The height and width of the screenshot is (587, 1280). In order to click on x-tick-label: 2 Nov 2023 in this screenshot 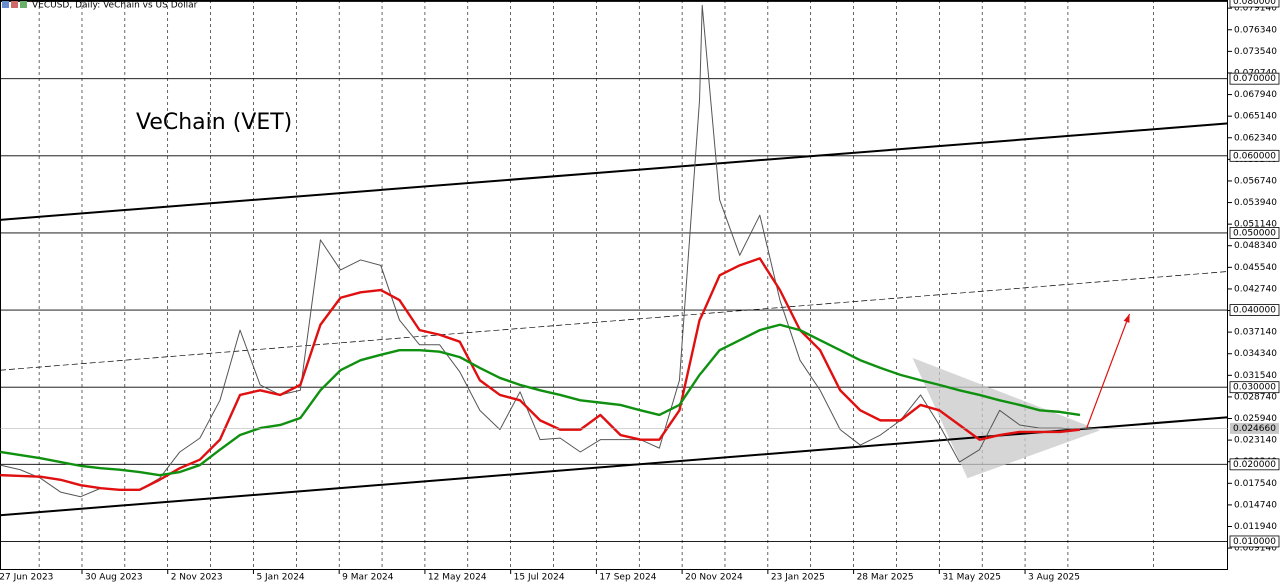, I will do `click(197, 578)`.